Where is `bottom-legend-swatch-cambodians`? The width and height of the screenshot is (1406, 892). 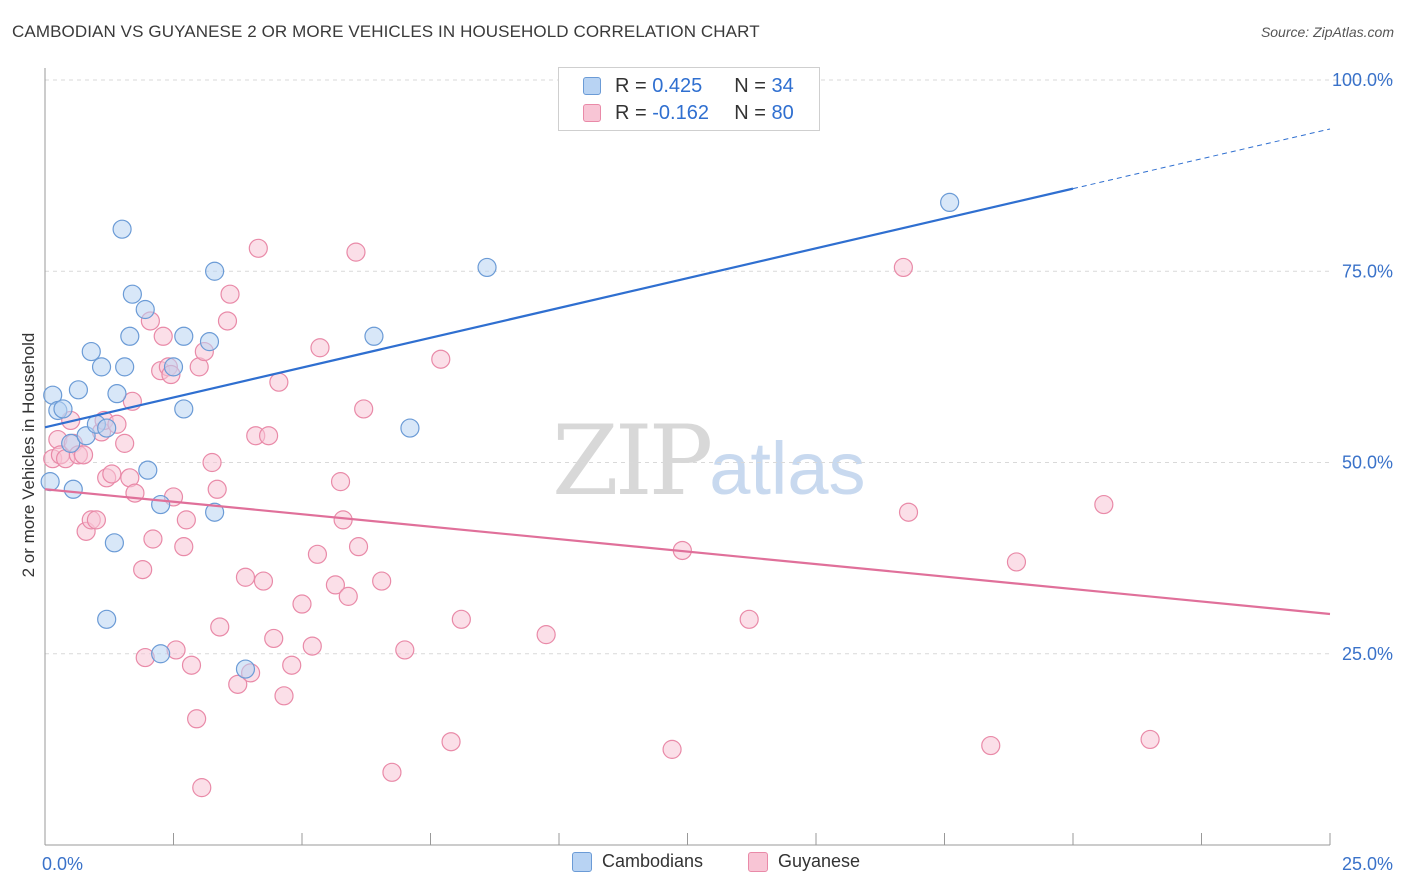
bottom-legend-swatch-cambodians is located at coordinates (582, 861).